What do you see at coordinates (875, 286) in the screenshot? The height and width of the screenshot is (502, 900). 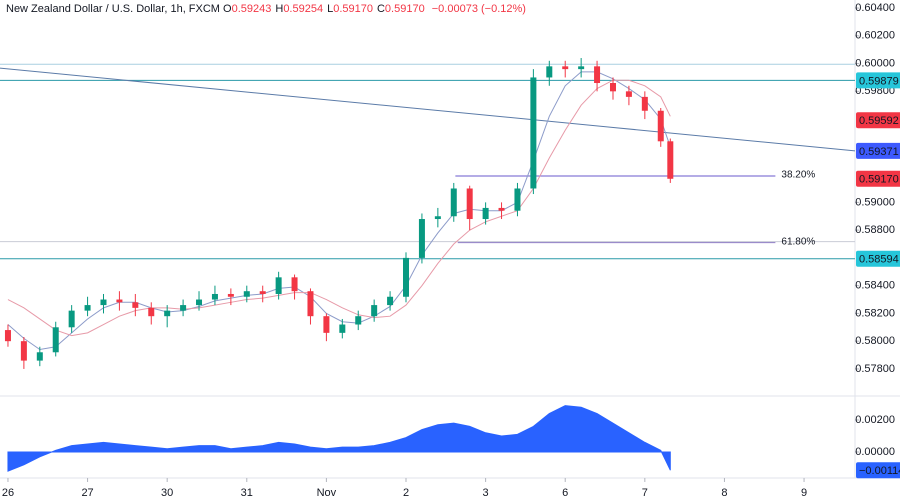 I see `y-tick-label: 0.58400` at bounding box center [875, 286].